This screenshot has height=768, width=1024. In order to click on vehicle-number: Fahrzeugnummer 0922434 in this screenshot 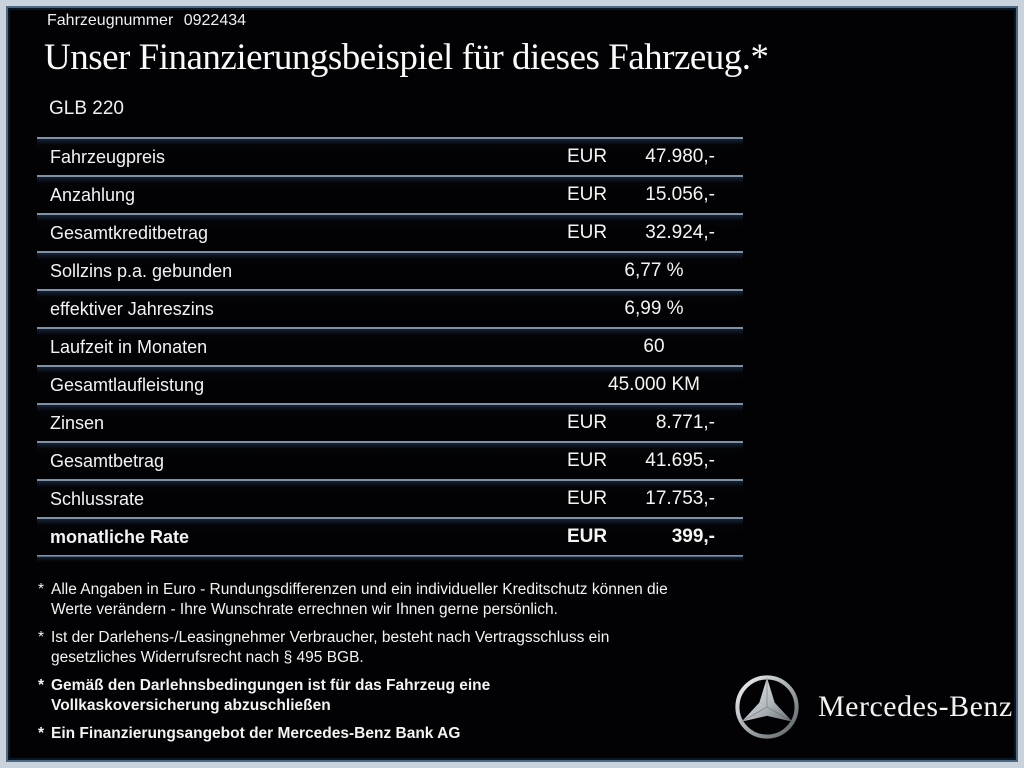, I will do `click(146, 21)`.